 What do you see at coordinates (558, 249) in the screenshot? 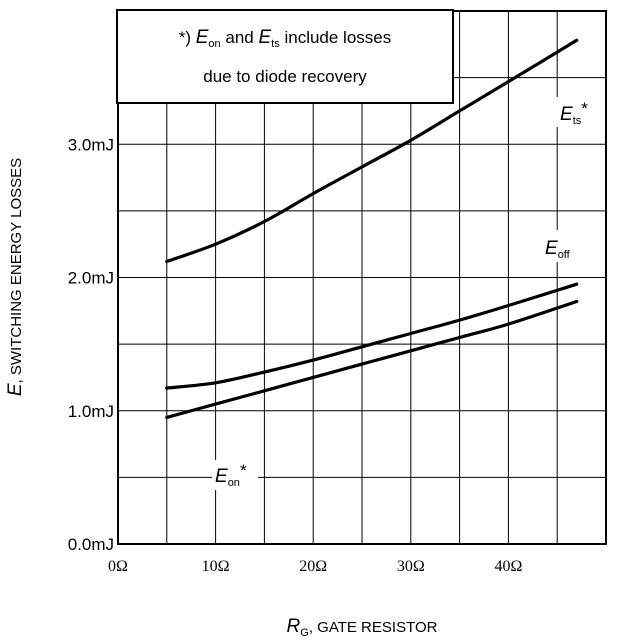
I see `series-label-off-text: Eoff` at bounding box center [558, 249].